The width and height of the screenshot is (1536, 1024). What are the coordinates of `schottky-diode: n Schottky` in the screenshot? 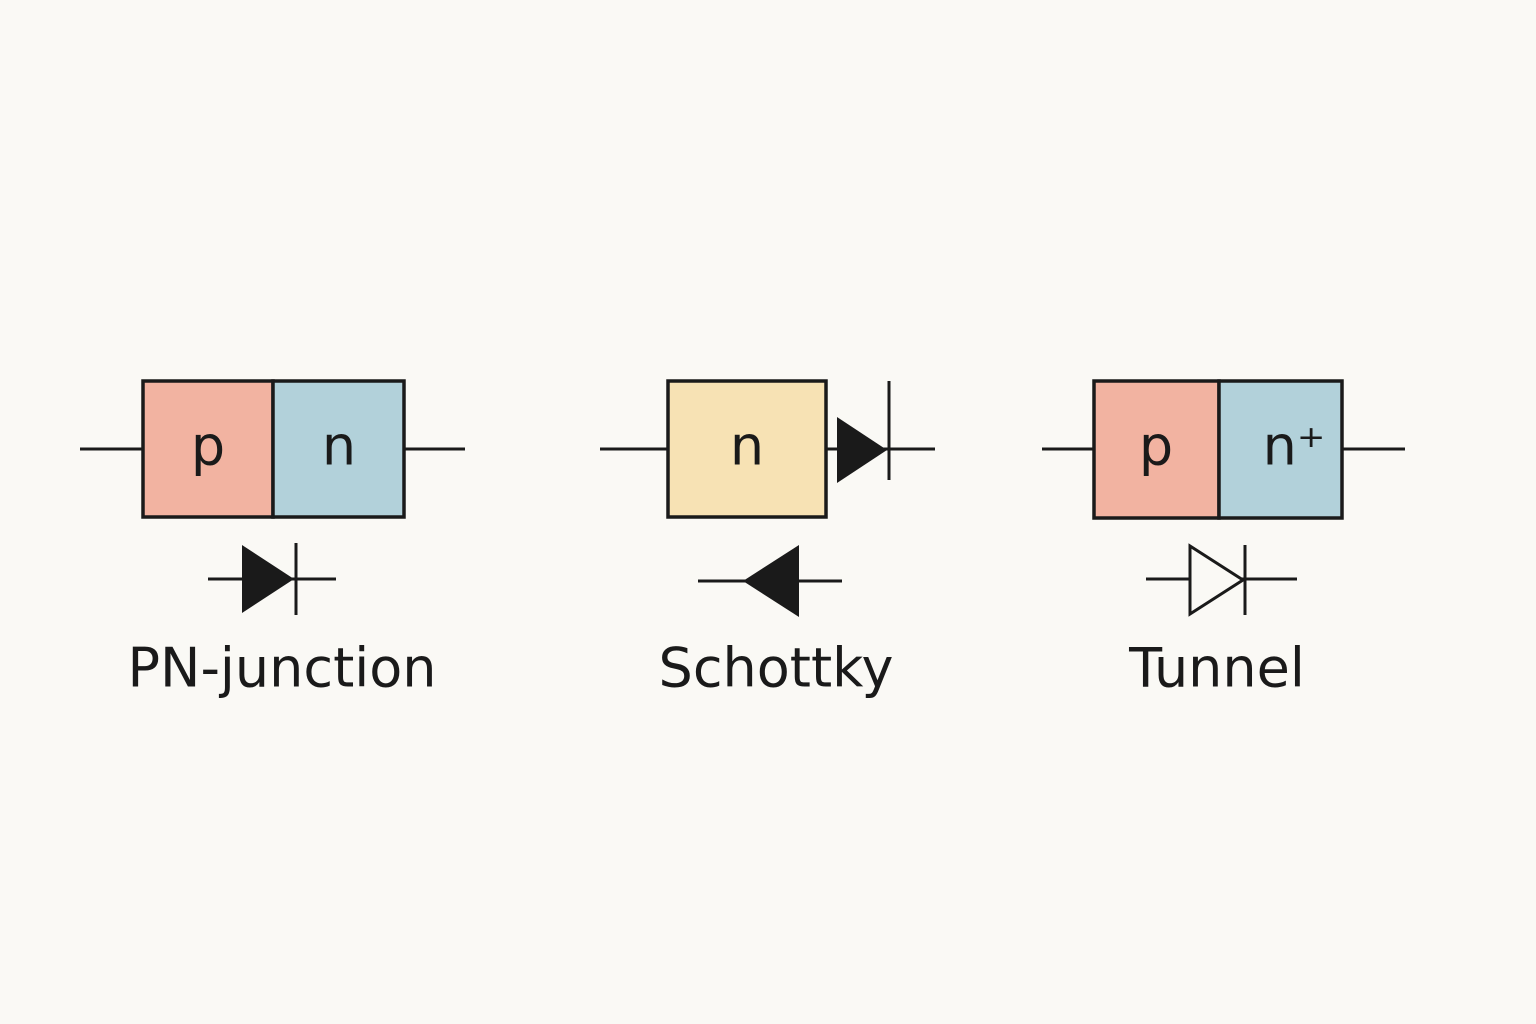 It's located at (767, 539).